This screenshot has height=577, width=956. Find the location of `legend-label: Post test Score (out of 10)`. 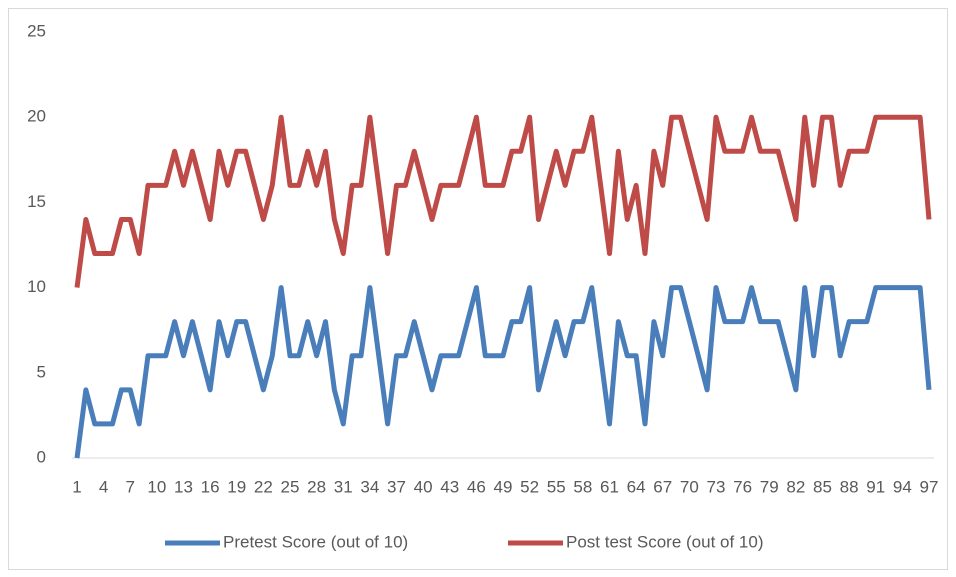

legend-label: Post test Score (out of 10) is located at coordinates (664, 541).